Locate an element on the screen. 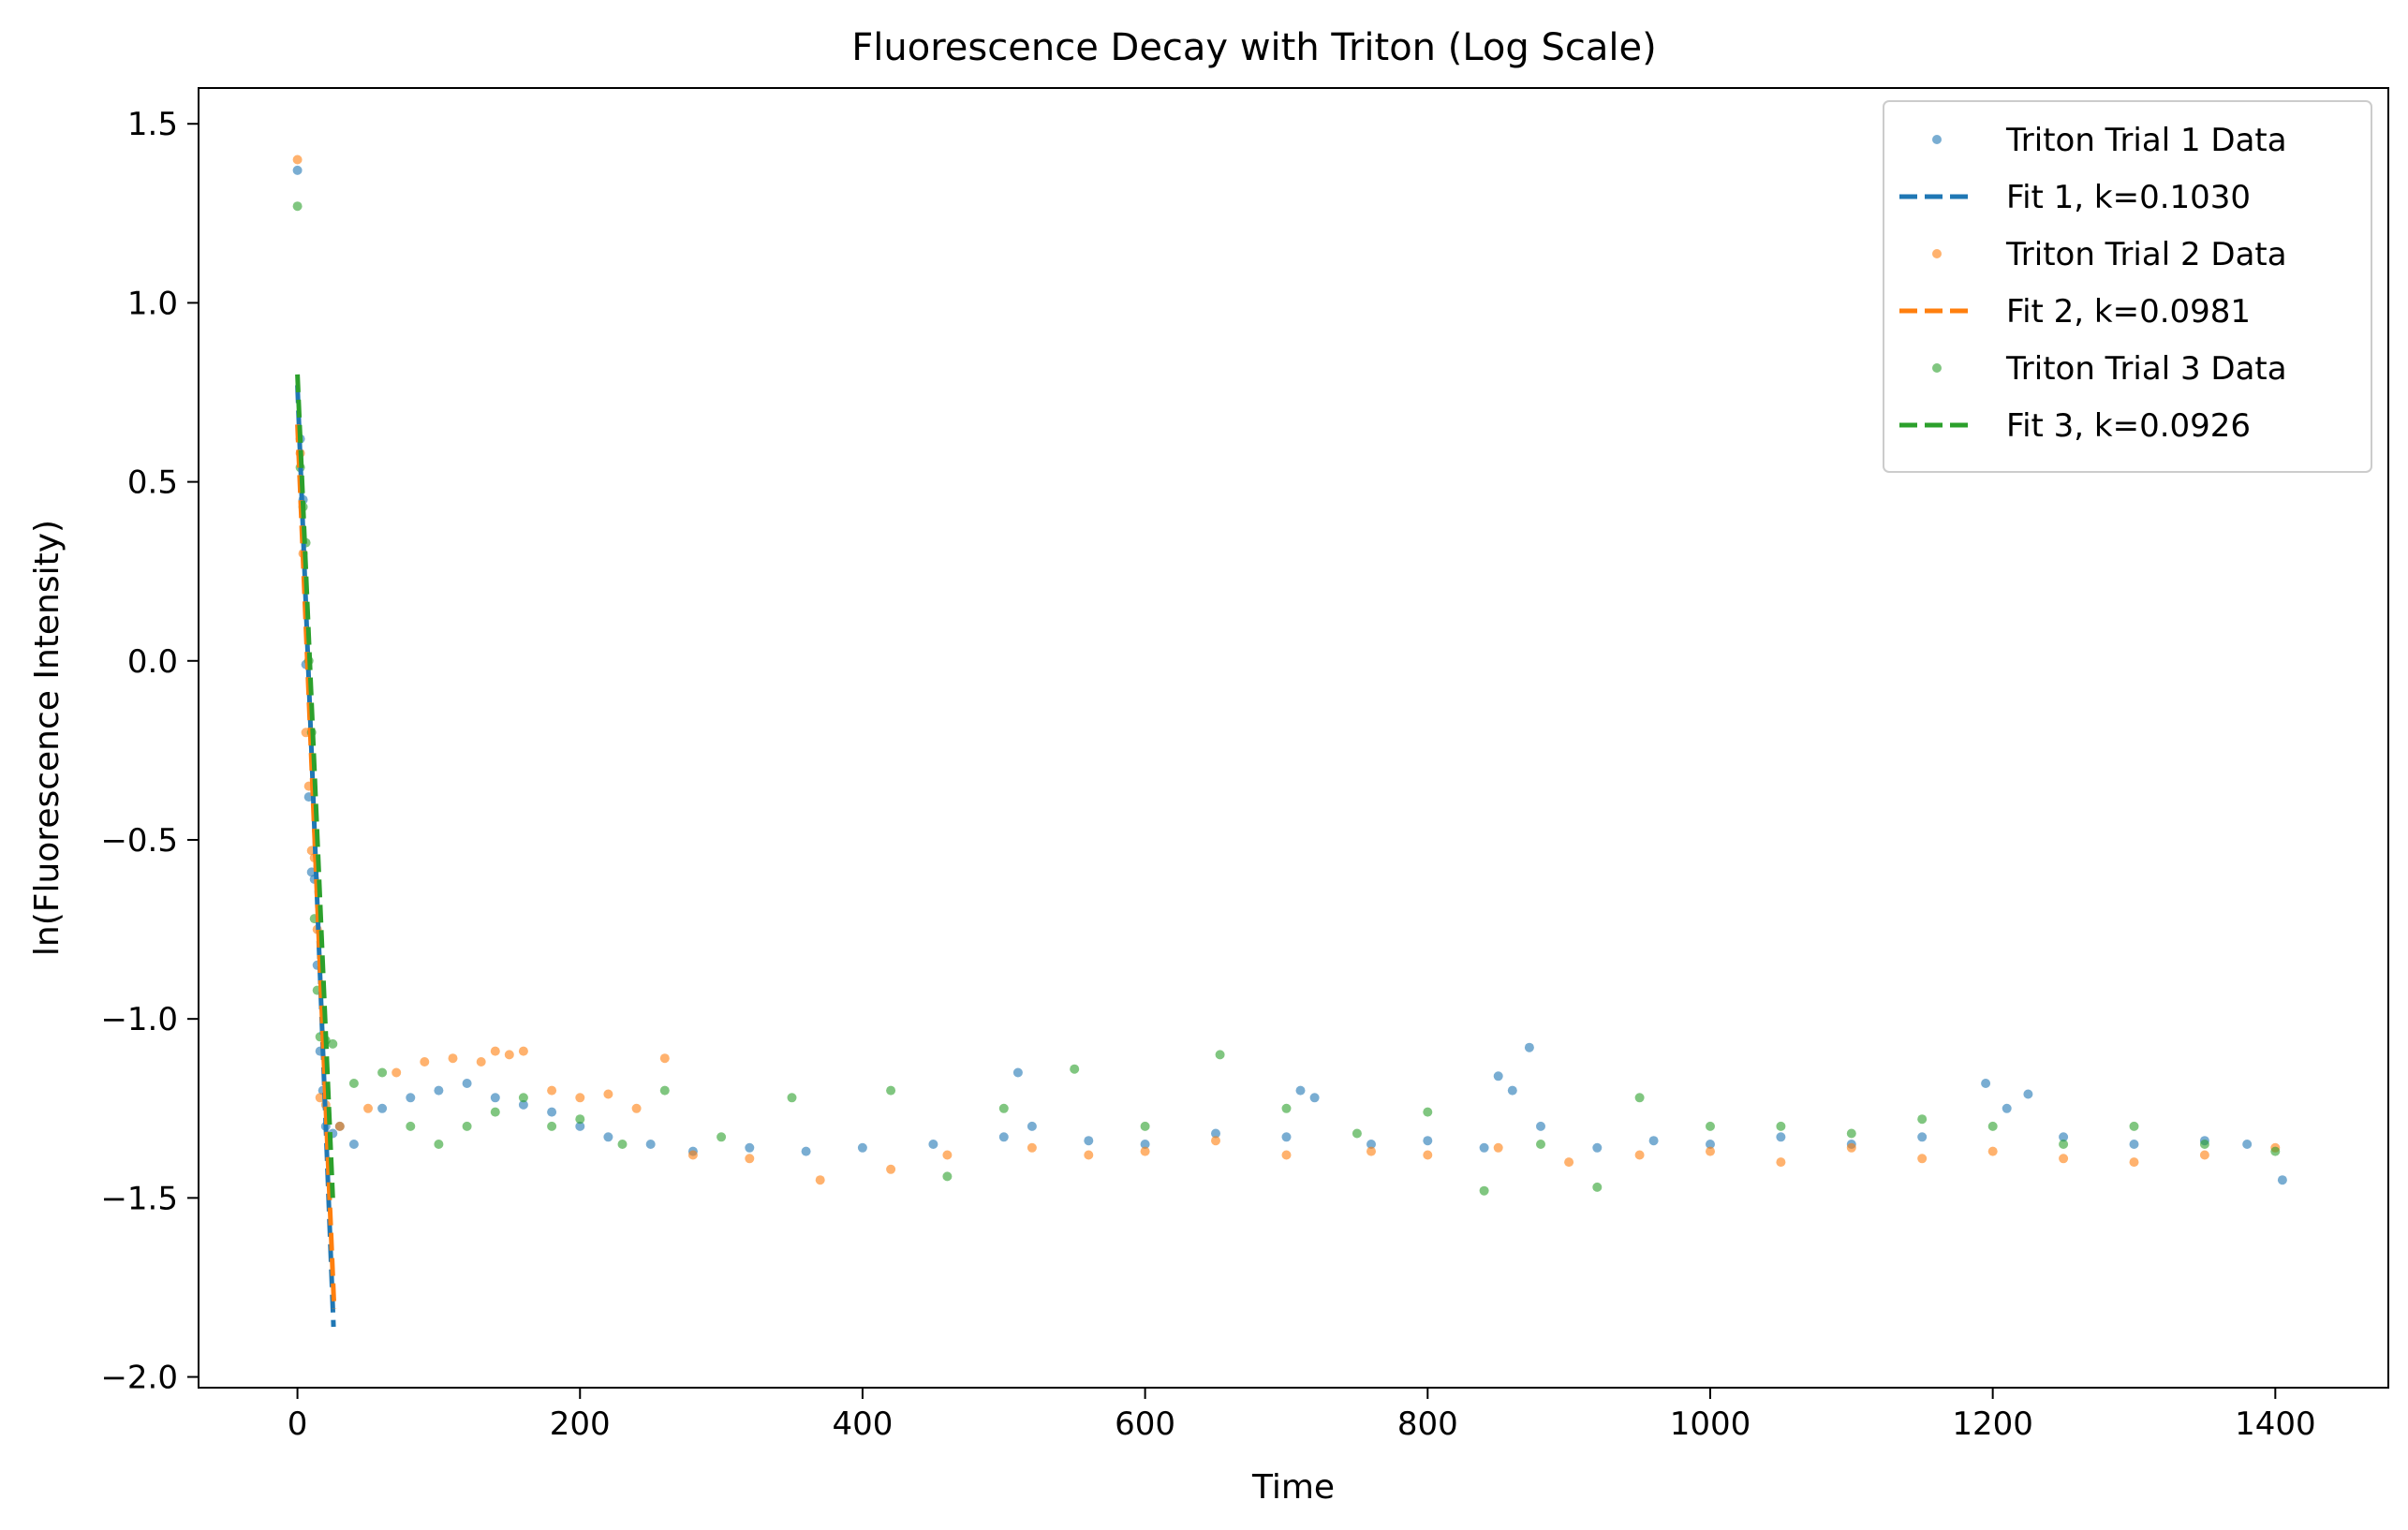 Image resolution: width=2408 pixels, height=1530 pixels. x-axis-label: Time is located at coordinates (1293, 1487).